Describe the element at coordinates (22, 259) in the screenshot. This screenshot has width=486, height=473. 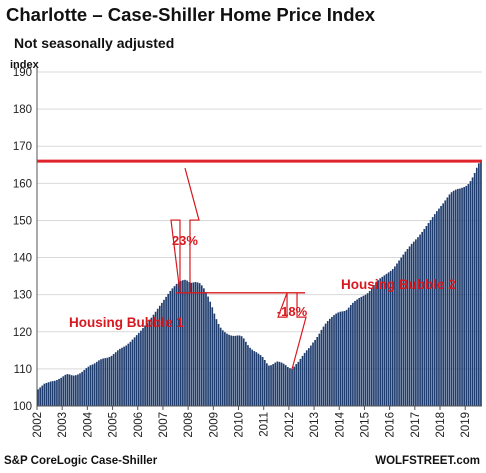
I see `y-tick-label: 140` at that location.